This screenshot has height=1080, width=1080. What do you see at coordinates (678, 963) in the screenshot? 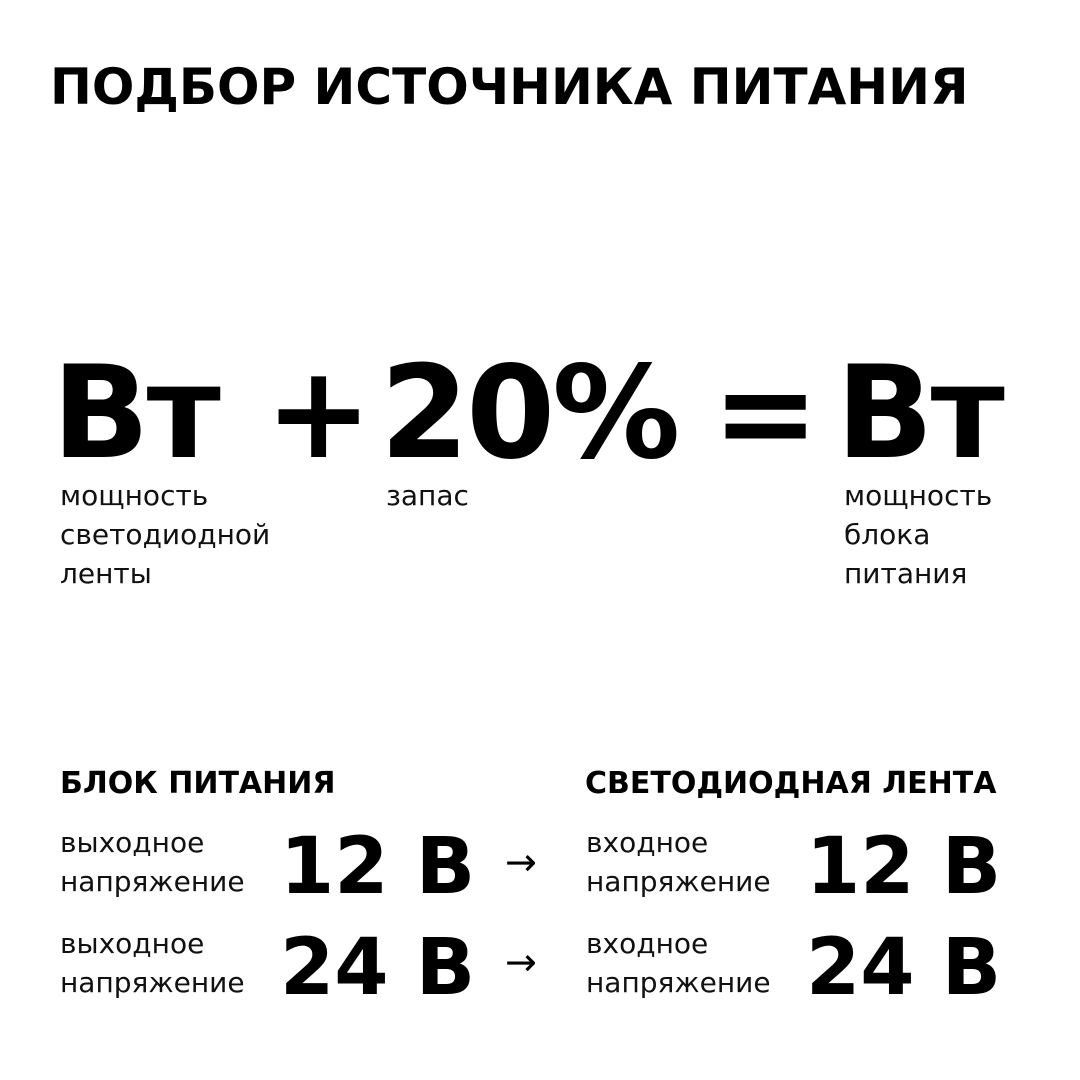
I see `led-label-24: входное напряжение` at bounding box center [678, 963].